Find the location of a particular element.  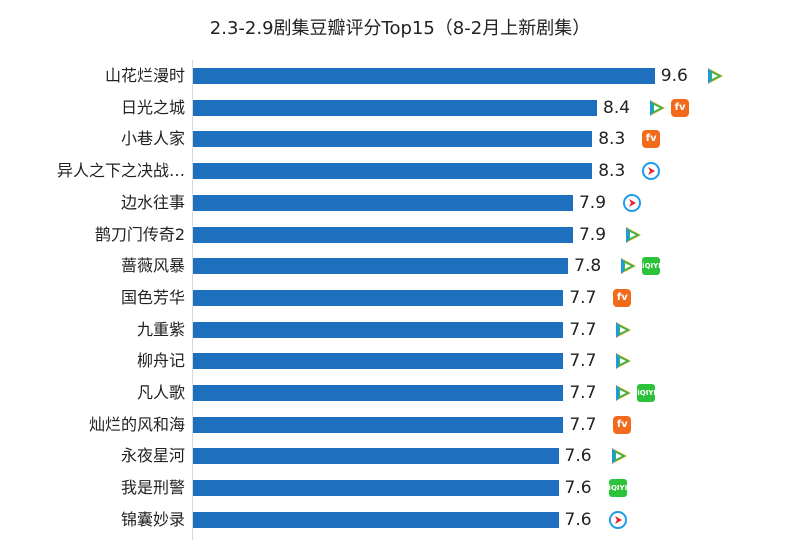

category-label: 边水往事 is located at coordinates (152, 202).